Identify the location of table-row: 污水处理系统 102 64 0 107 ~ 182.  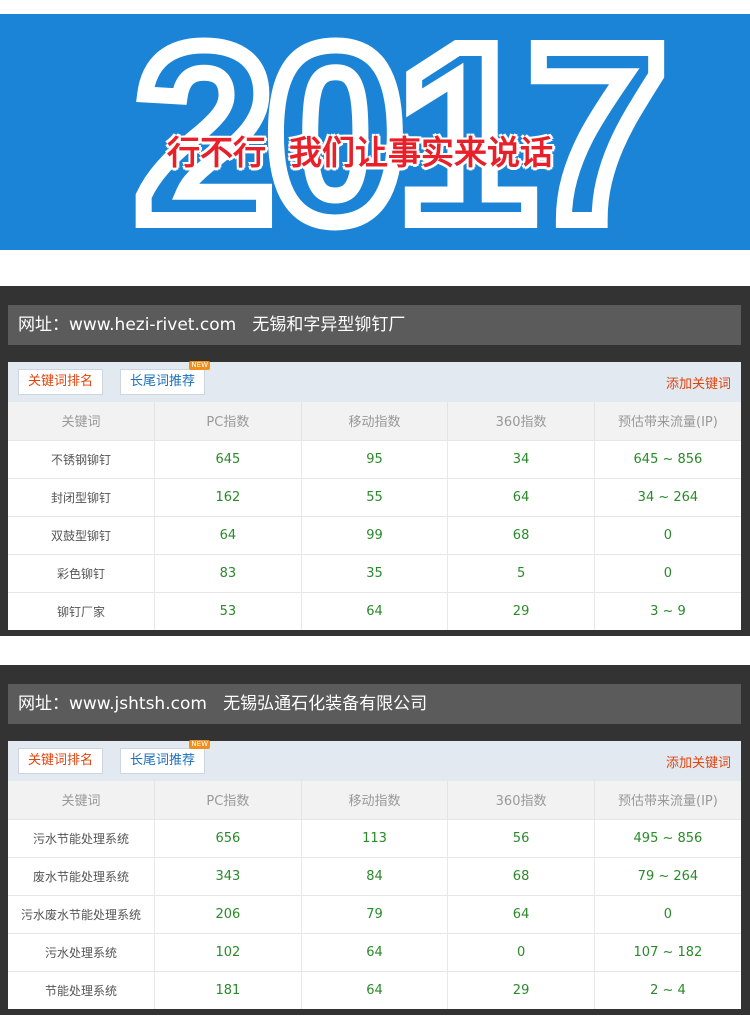
(374, 951).